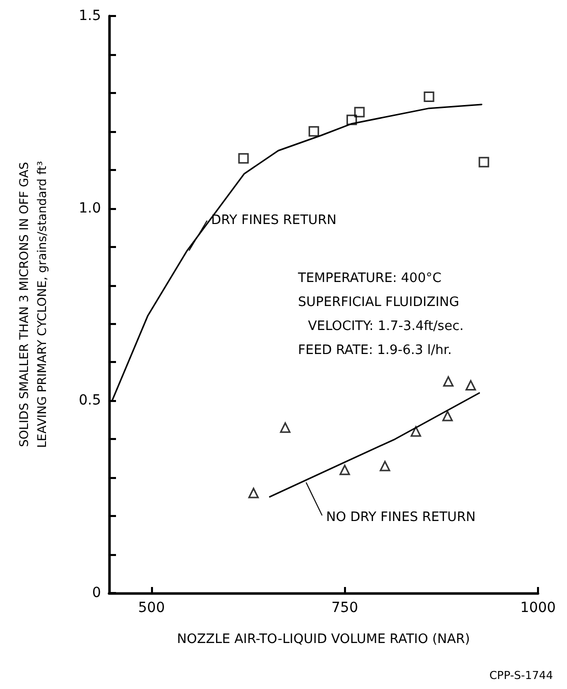 This screenshot has width=567, height=689. What do you see at coordinates (386, 326) in the screenshot?
I see `annotation: VELOCITY: 1.7-3.4ft/sec.` at bounding box center [386, 326].